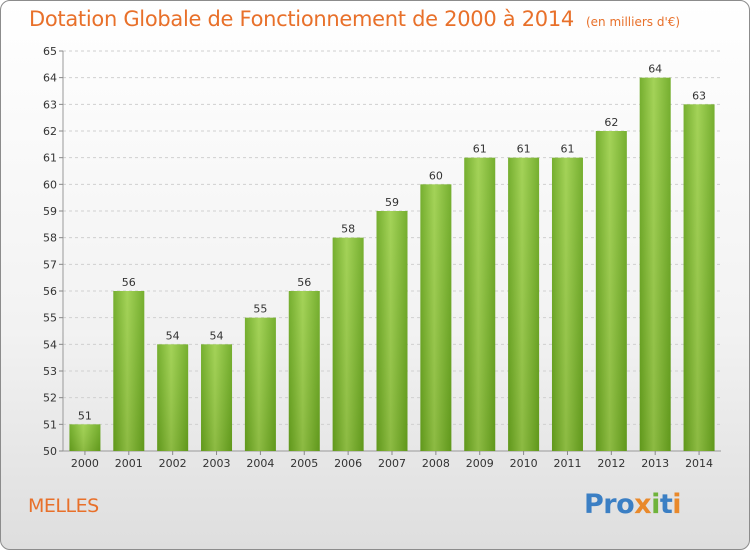  I want to click on logo-part-i: i, so click(655, 504).